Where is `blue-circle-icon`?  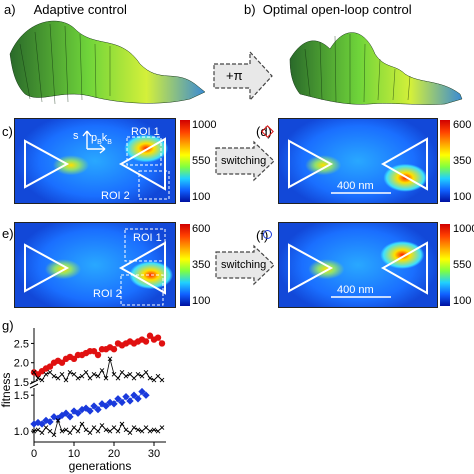
blue-circle-icon is located at coordinates (267, 234).